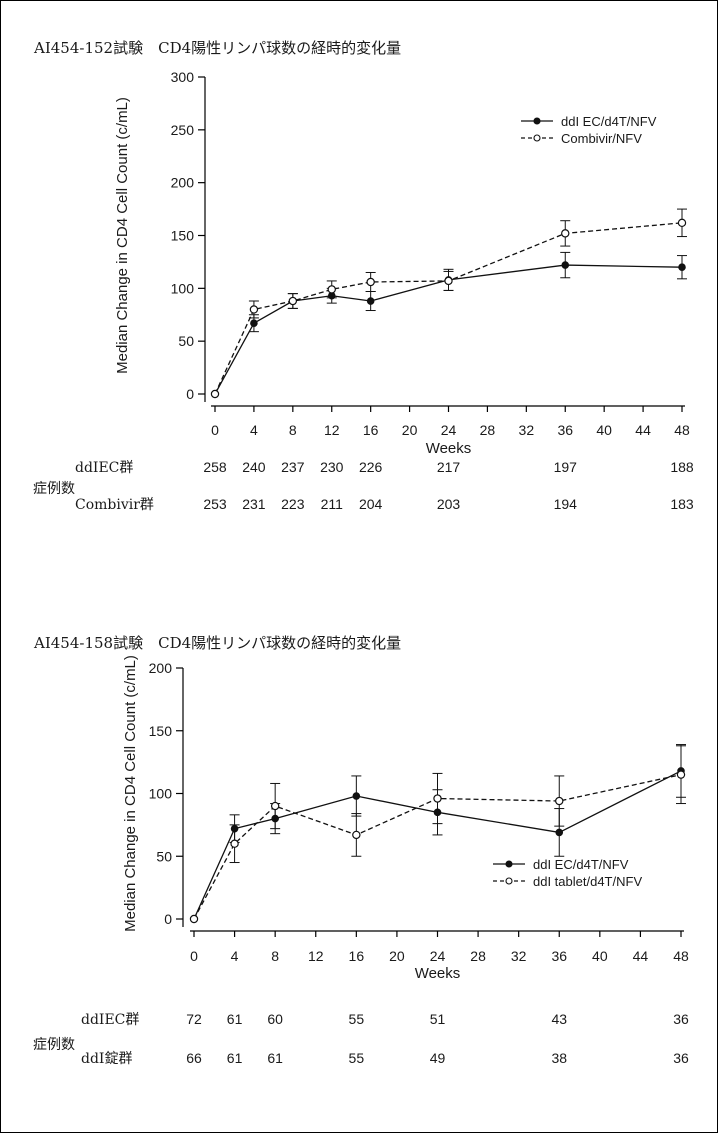 This screenshot has height=1133, width=718. I want to click on x-tick-label: 28, so click(478, 956).